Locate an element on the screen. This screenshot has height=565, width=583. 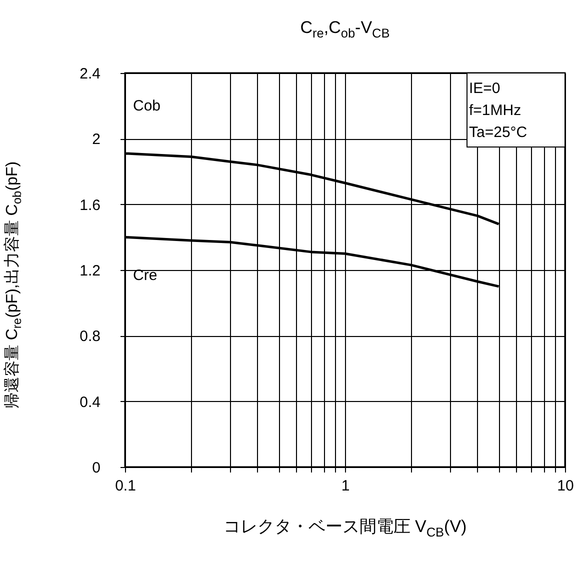
x-tick-label: 1 is located at coordinates (345, 486).